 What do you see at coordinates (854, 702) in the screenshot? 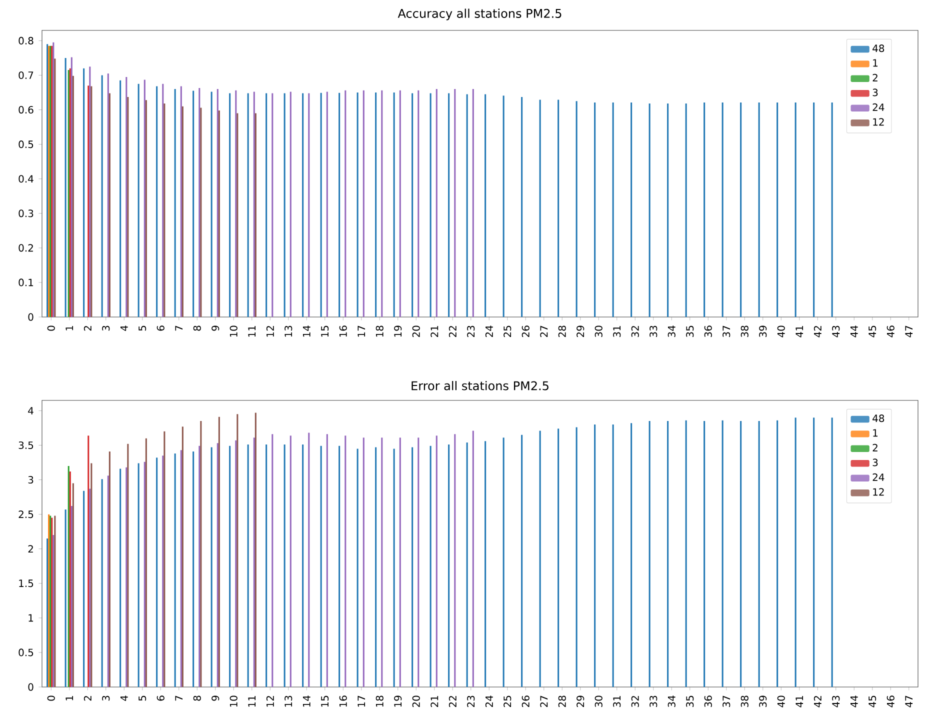
I see `x-tick-label: 44` at bounding box center [854, 702].